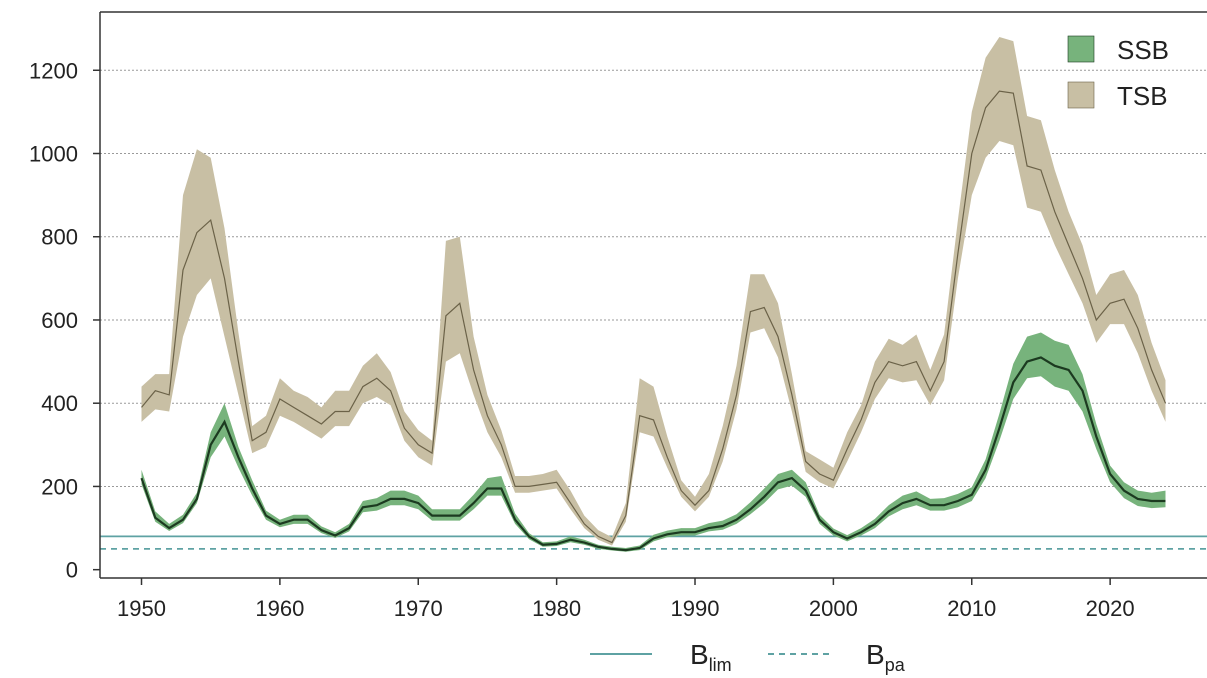  What do you see at coordinates (626, 599) in the screenshot?
I see `x-tick-labels: 1950 1960 1970 1980 1990 2000 2010 2020` at bounding box center [626, 599].